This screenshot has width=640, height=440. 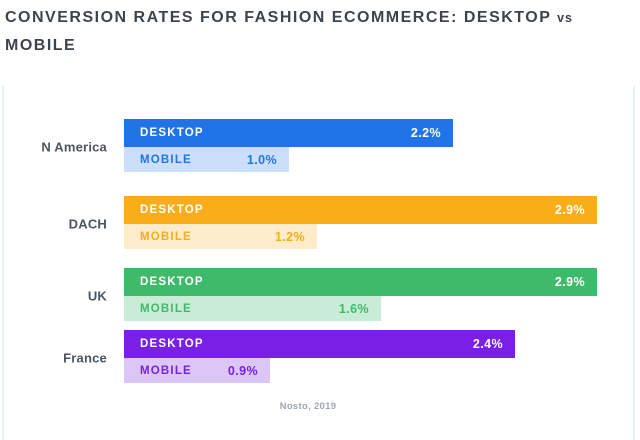 What do you see at coordinates (3, 263) in the screenshot?
I see `left-edge-line` at bounding box center [3, 263].